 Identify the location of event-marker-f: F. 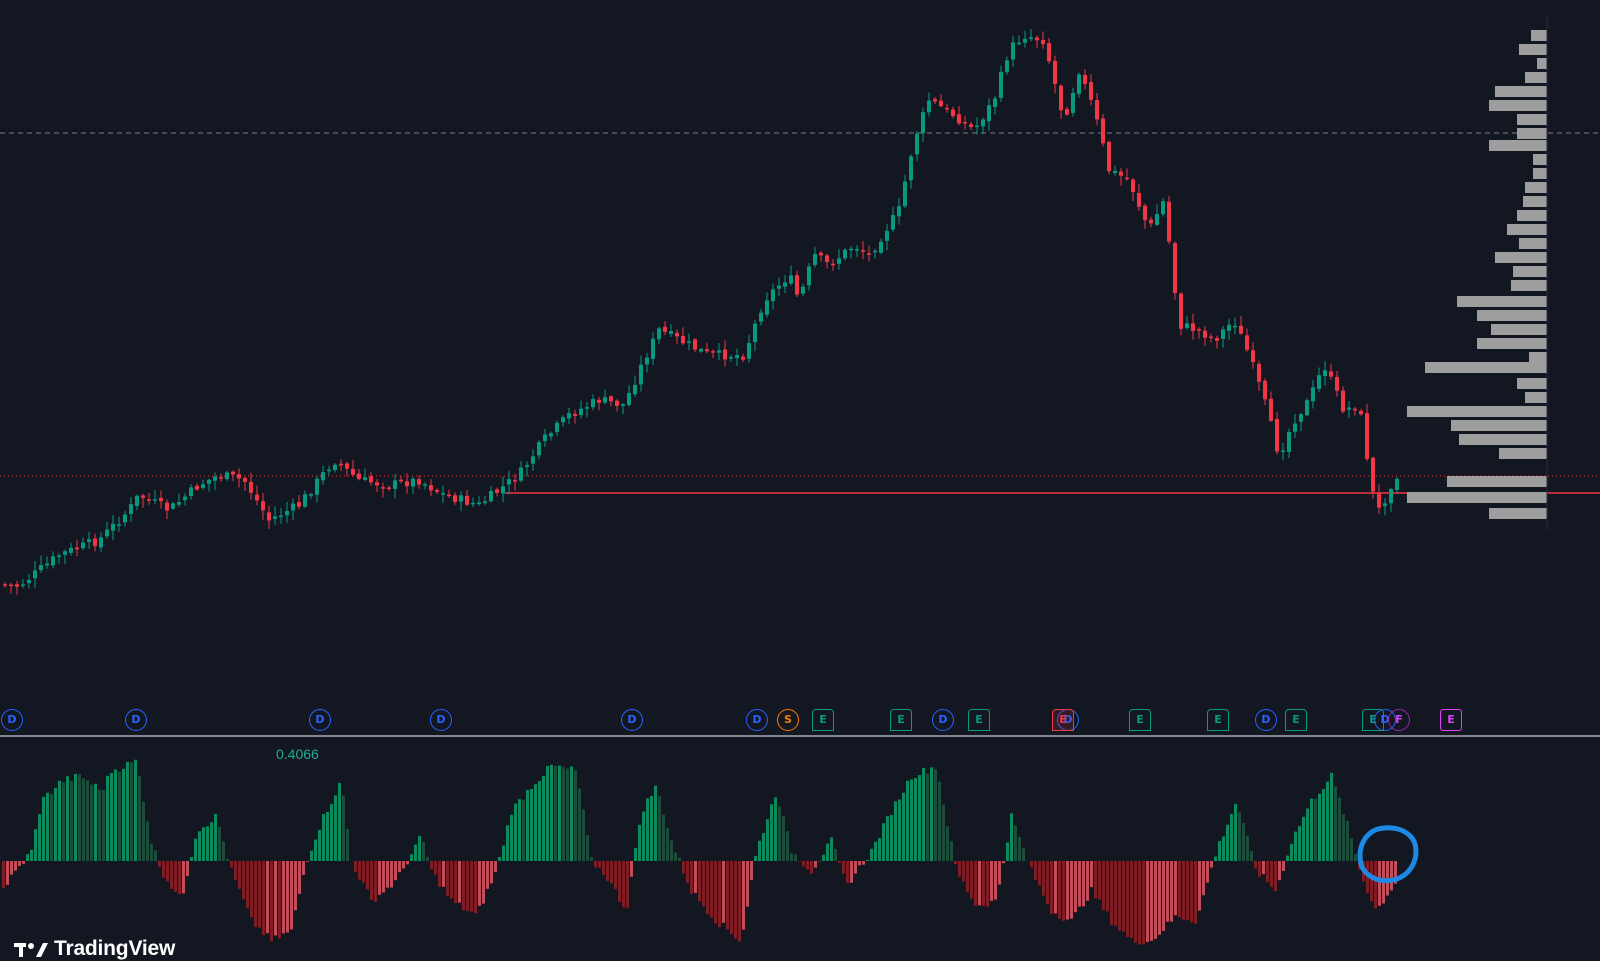
(1399, 720).